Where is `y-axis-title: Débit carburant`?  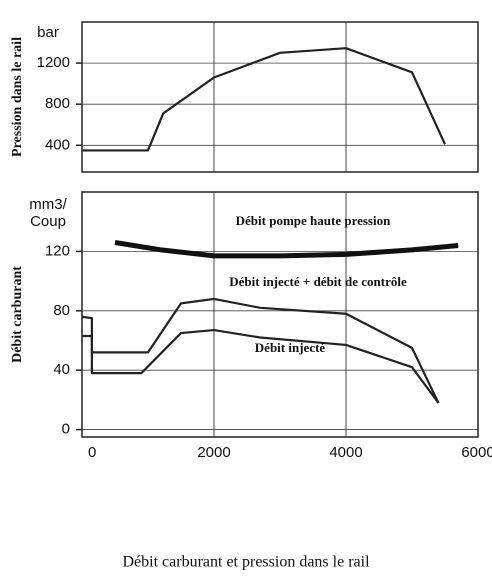
y-axis-title: Débit carburant is located at coordinates (17, 314).